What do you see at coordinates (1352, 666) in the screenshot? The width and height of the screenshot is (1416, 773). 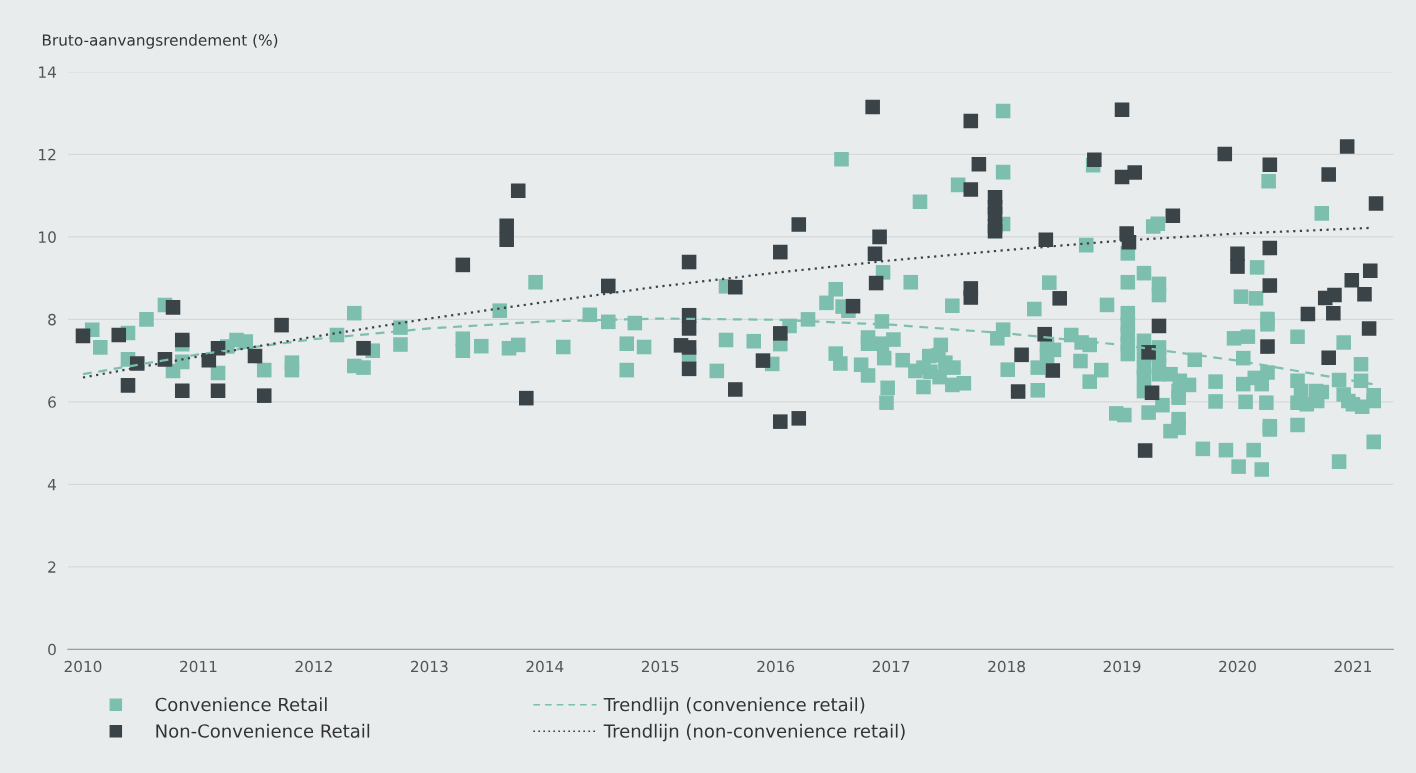 I see `x-tick-label: 2021` at bounding box center [1352, 666].